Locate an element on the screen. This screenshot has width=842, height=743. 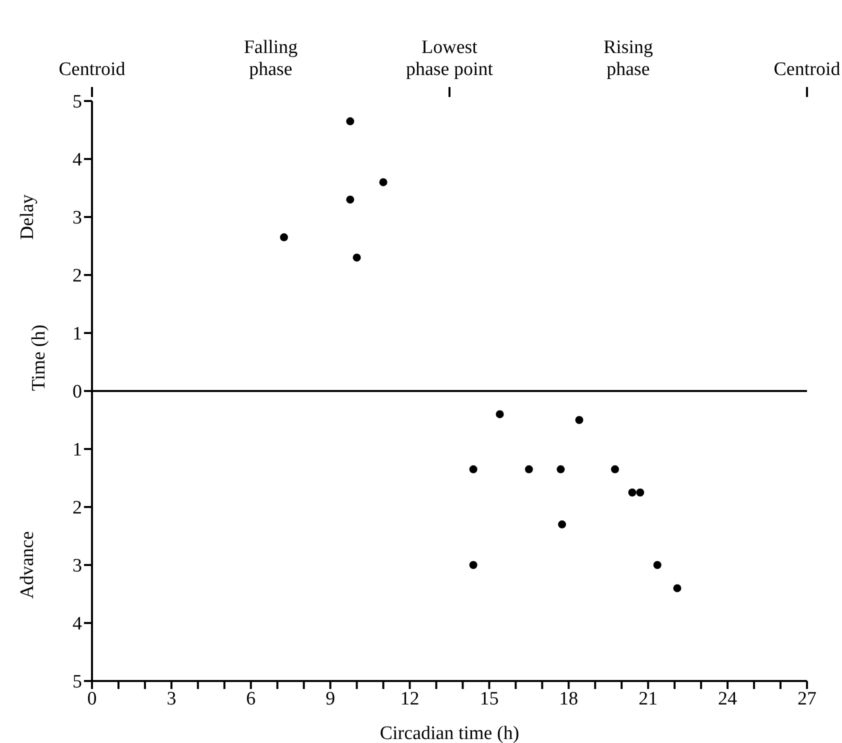
x-axis-title: Circadian time (h) is located at coordinates (450, 733).